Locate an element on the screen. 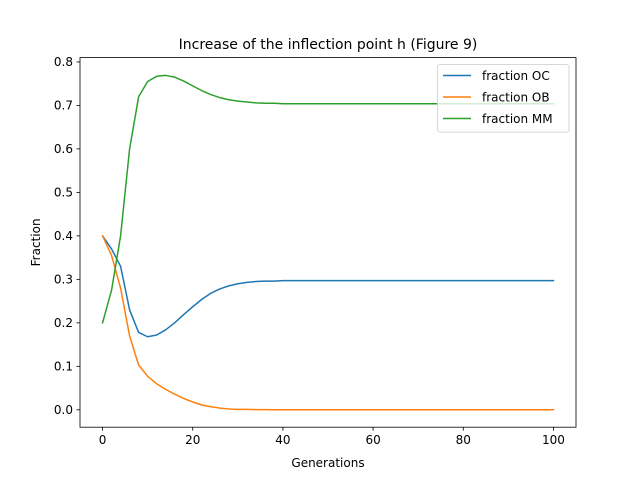  legend-label: fraction OB is located at coordinates (516, 97).